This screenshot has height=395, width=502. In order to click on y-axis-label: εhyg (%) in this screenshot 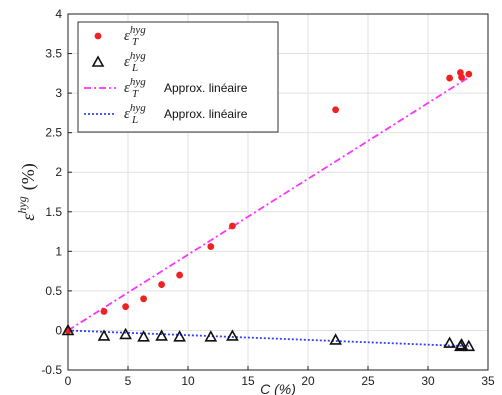, I will do `click(27, 191)`.